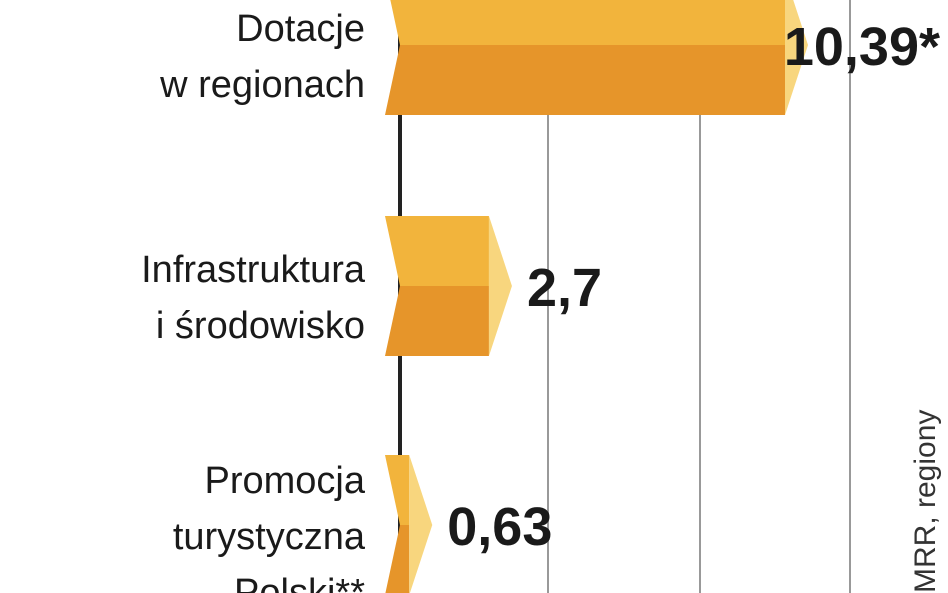  Describe the element at coordinates (262, 85) in the screenshot. I see `category-label: w regionach` at that location.